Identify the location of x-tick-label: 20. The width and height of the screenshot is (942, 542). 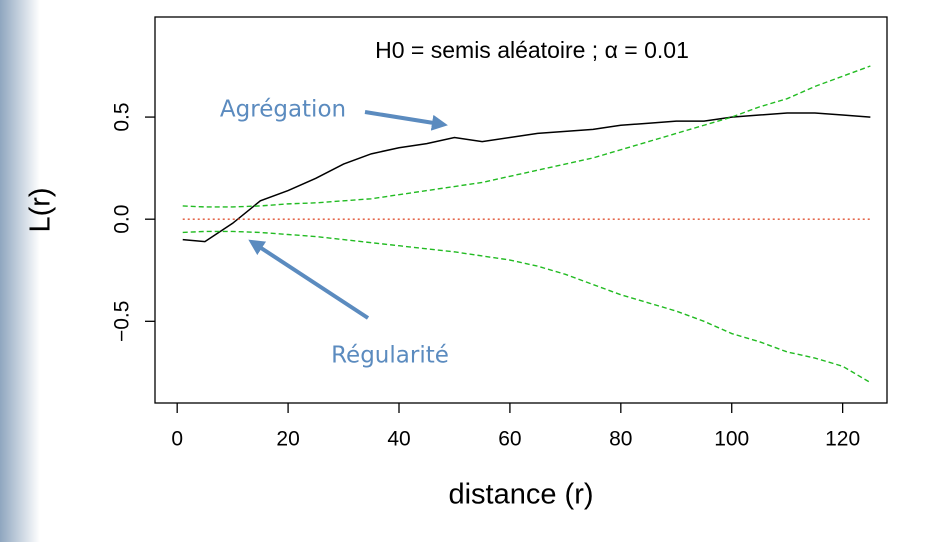
(287, 439).